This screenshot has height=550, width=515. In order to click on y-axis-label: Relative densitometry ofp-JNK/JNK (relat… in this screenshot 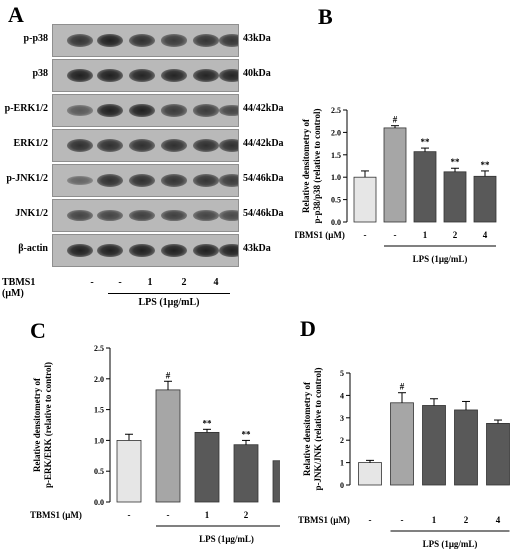, I will do `click(312, 429)`.